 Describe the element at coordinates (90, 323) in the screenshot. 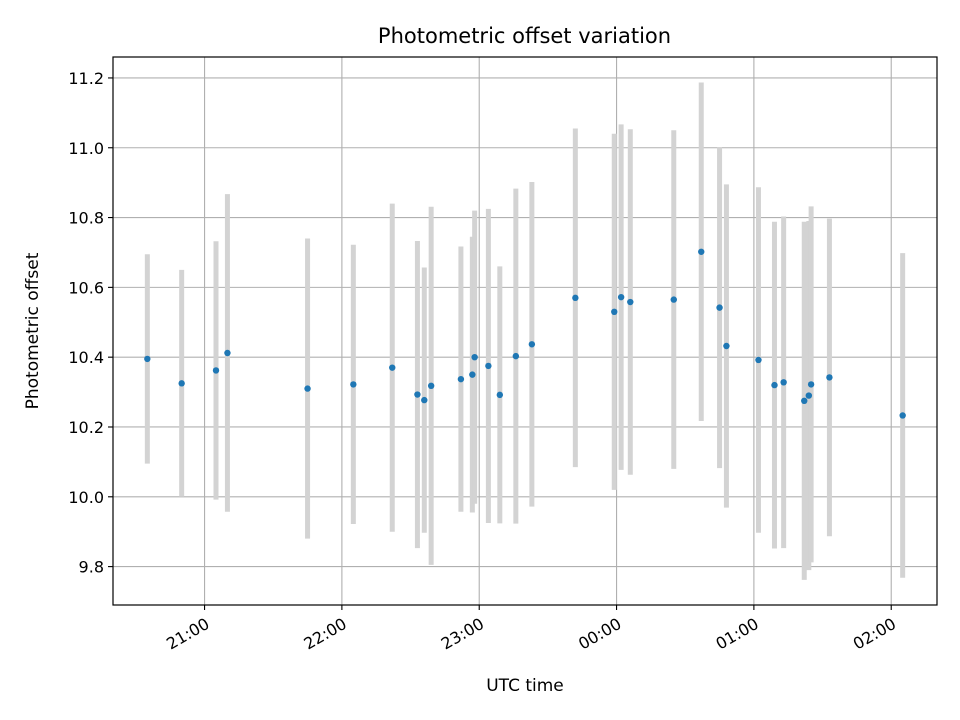

I see `y-axis: 9.8 10.0 10.2 10.4 10.6 10.8 11.0 11.2` at that location.